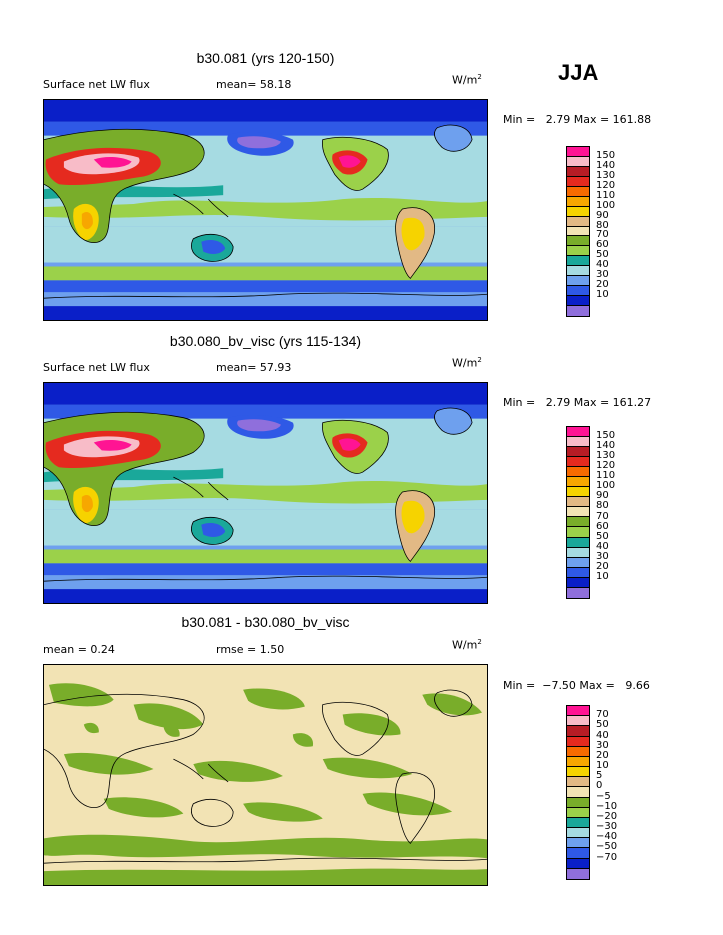 This screenshot has height=935, width=723. What do you see at coordinates (96, 84) in the screenshot?
I see `panel-1-field-label: Surface net LW flux` at bounding box center [96, 84].